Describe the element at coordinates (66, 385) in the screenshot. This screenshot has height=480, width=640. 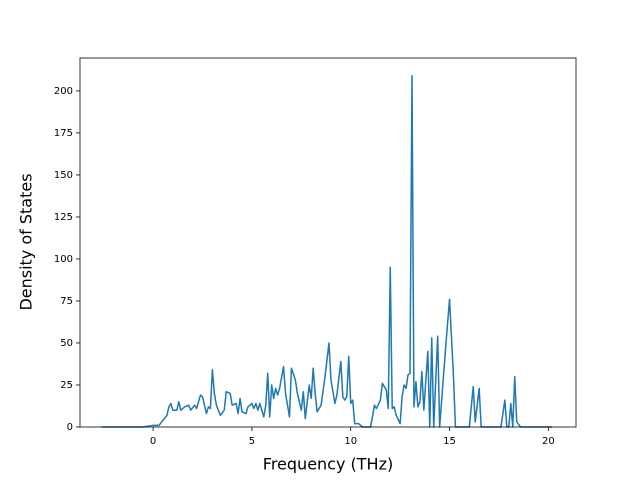
I see `y-tick-label: 25` at that location.